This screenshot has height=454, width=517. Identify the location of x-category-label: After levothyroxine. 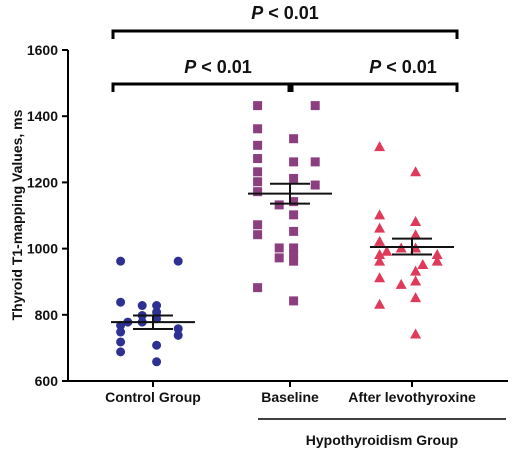
(412, 397).